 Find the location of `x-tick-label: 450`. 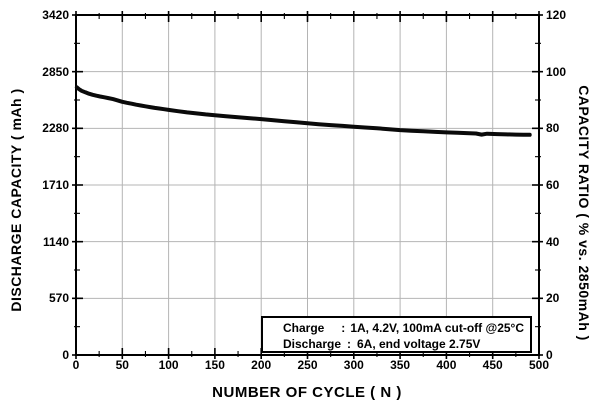

x-tick-label: 450 is located at coordinates (492, 365).